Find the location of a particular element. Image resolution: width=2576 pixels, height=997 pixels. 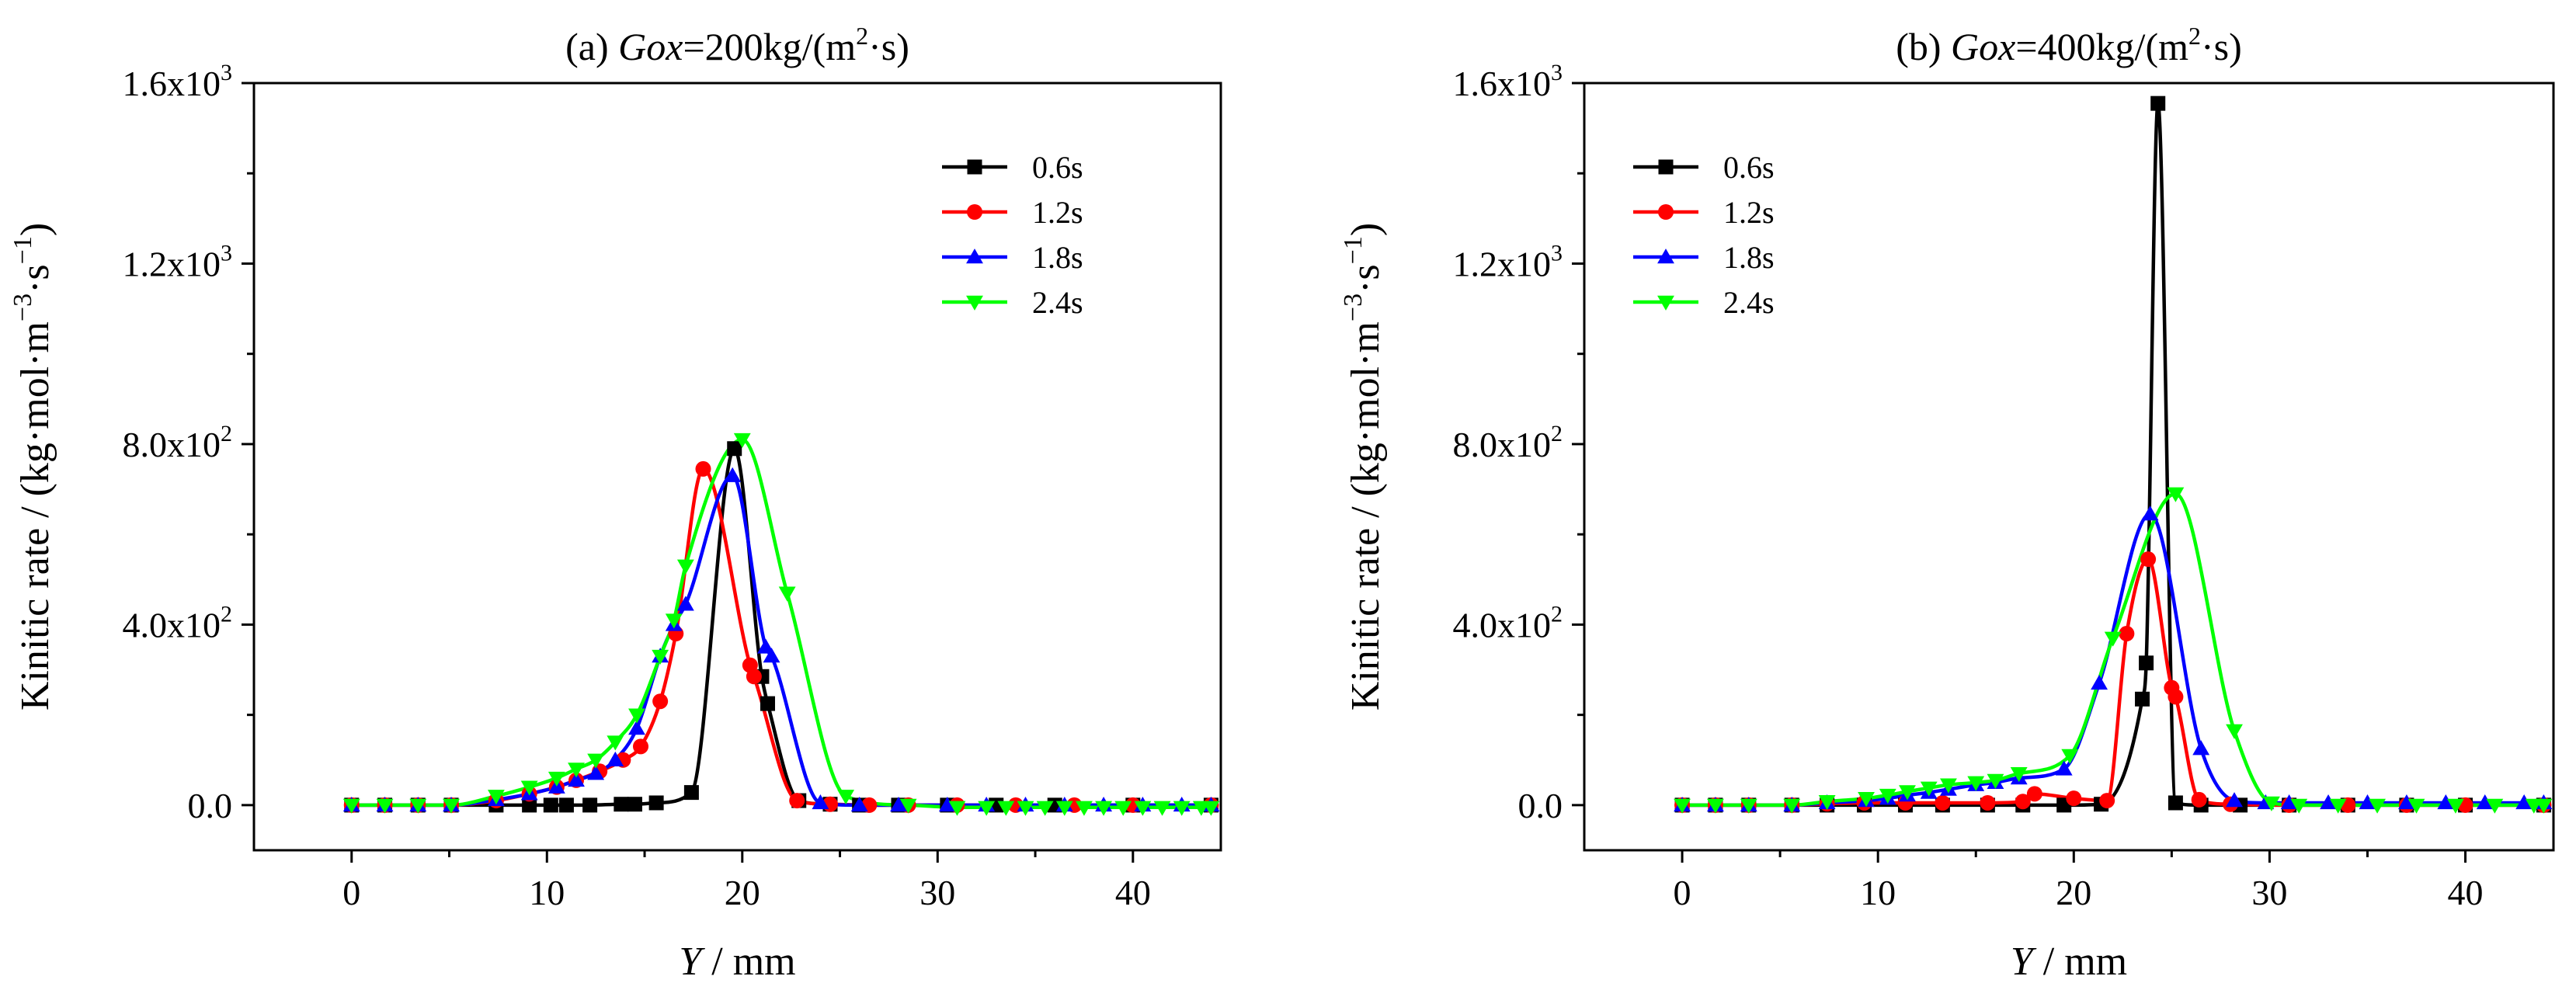

x-tick-label: 0 is located at coordinates (1683, 892).